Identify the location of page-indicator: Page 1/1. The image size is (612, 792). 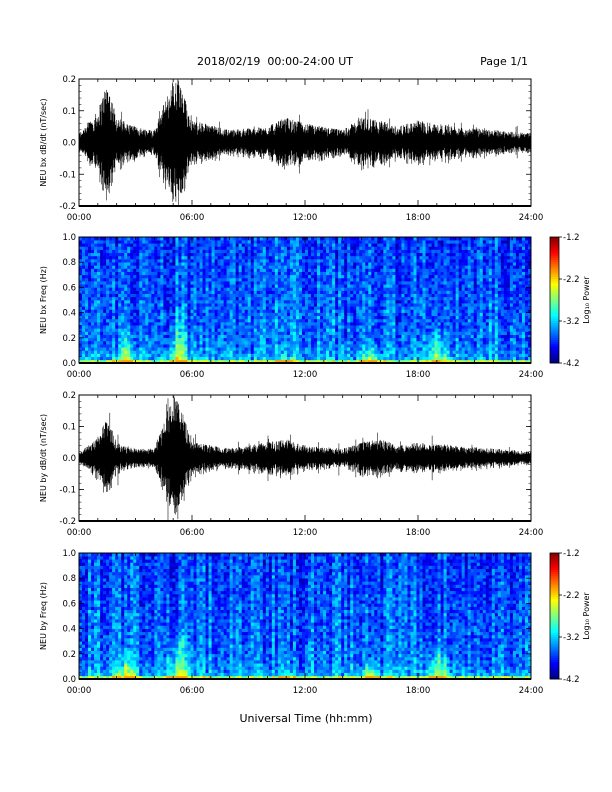
(504, 61).